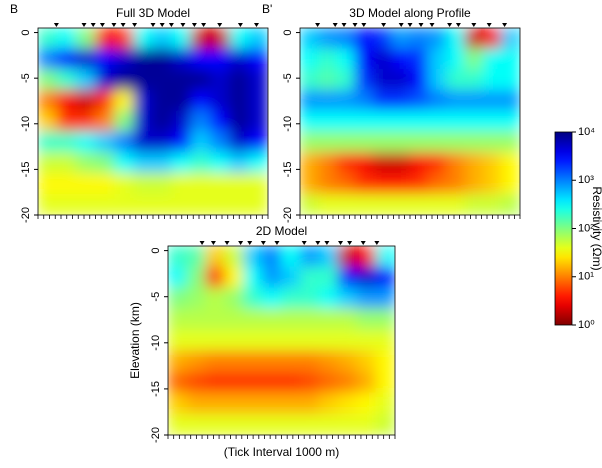  Describe the element at coordinates (156, 435) in the screenshot. I see `y-tick-label: -20` at that location.